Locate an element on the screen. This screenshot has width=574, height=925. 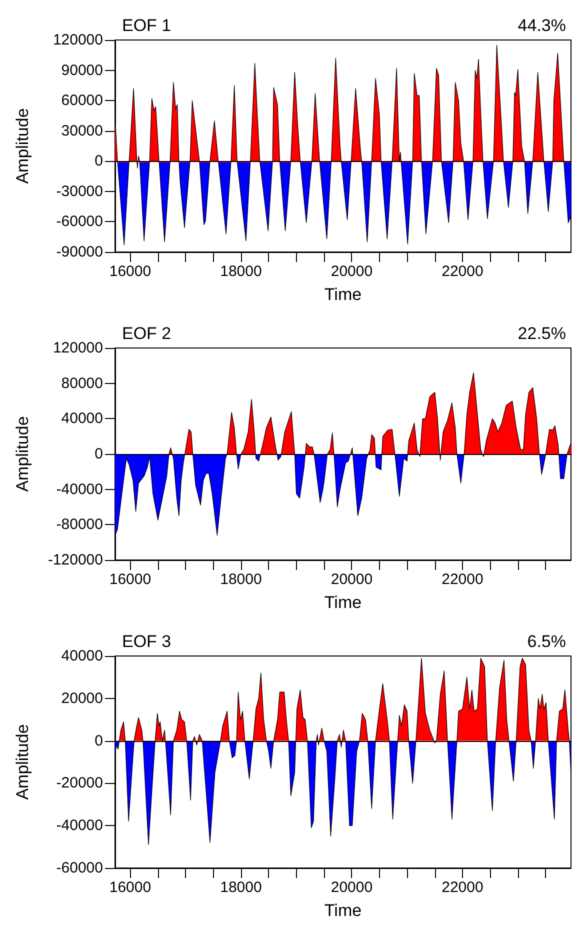
chart-subtitle: 22.5% is located at coordinates (542, 333).